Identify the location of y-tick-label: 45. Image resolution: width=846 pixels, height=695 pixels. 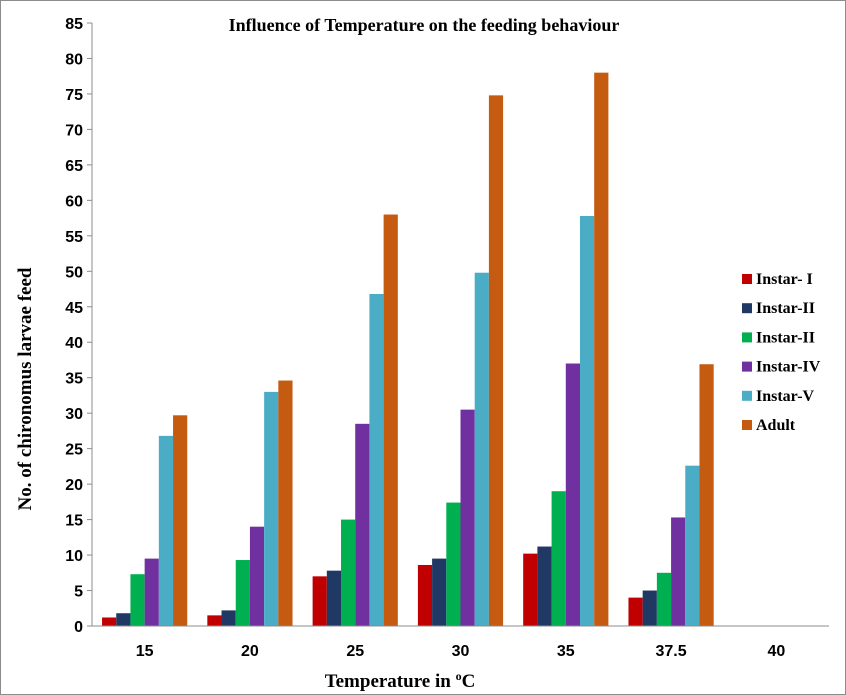
(74, 308).